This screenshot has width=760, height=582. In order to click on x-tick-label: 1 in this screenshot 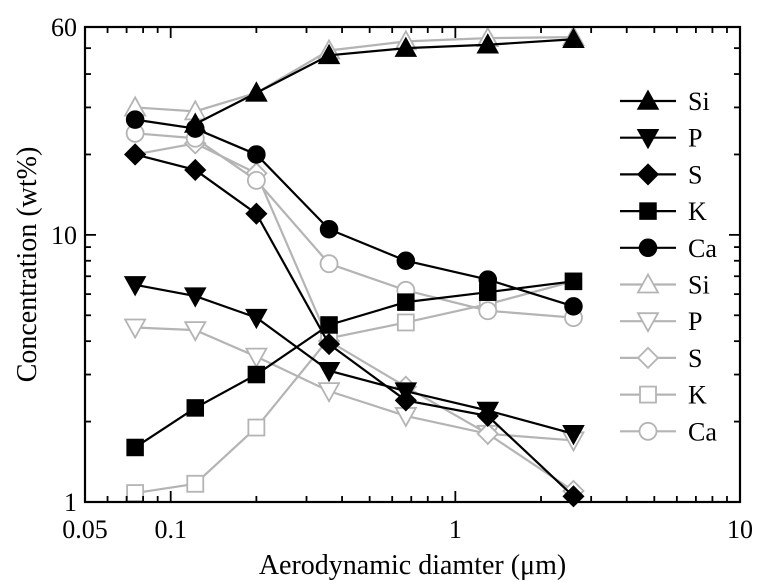, I will do `click(455, 529)`.